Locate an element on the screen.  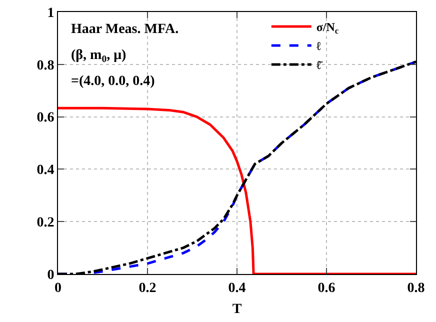
x-tick-label: 0.4 is located at coordinates (237, 288).